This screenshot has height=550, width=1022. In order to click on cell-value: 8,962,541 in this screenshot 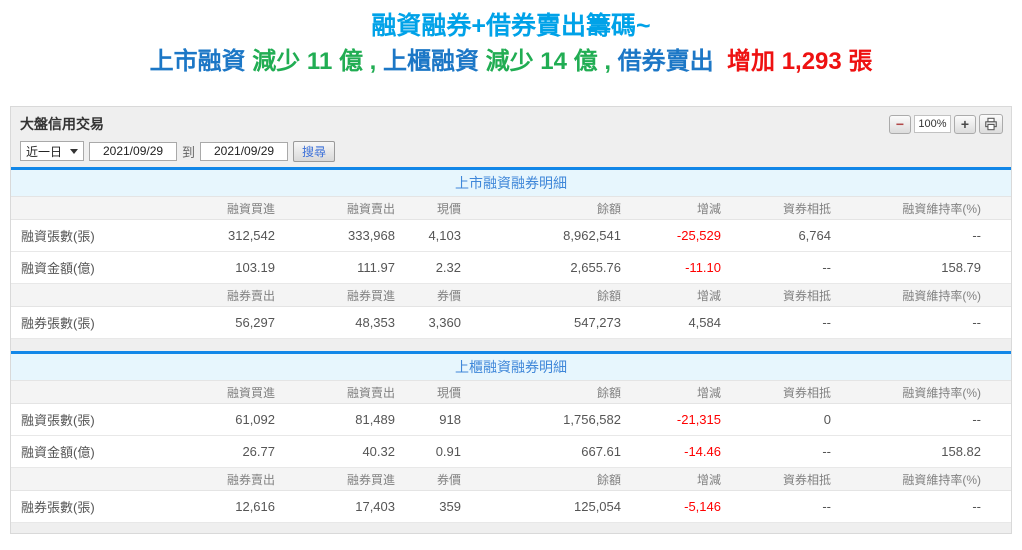, I will do `click(547, 235)`.